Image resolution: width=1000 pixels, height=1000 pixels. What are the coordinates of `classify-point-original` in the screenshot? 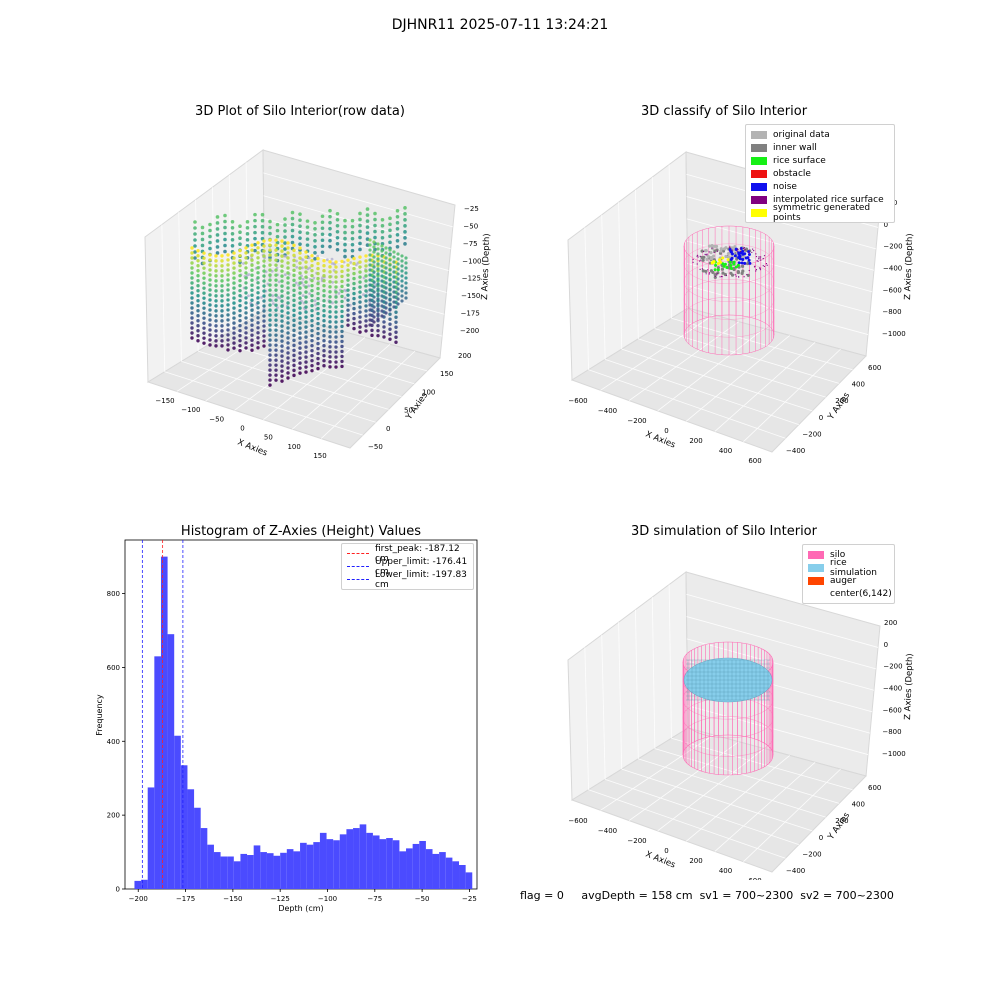 It's located at (709, 246).